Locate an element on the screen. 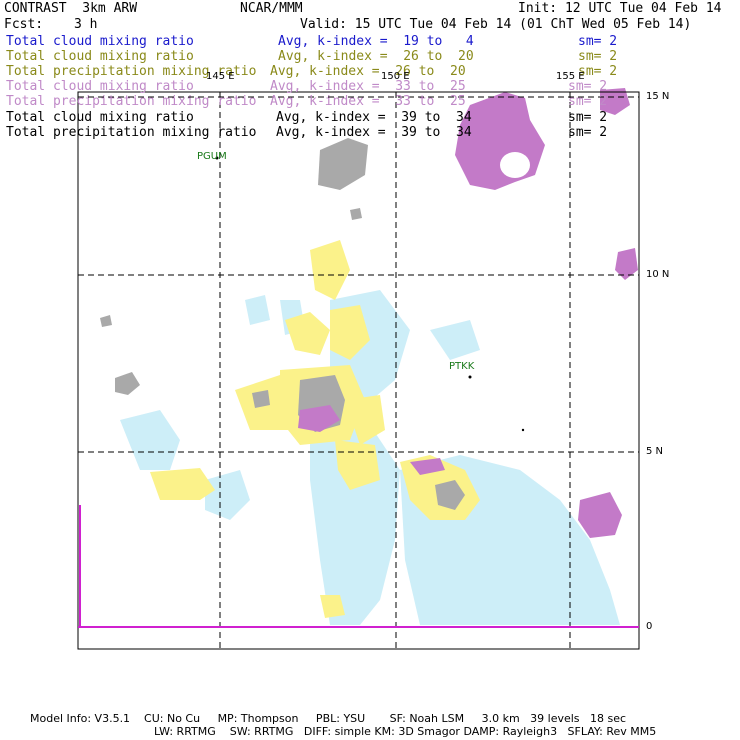 The height and width of the screenshot is (740, 740). lon-label: 145 E is located at coordinates (220, 76).